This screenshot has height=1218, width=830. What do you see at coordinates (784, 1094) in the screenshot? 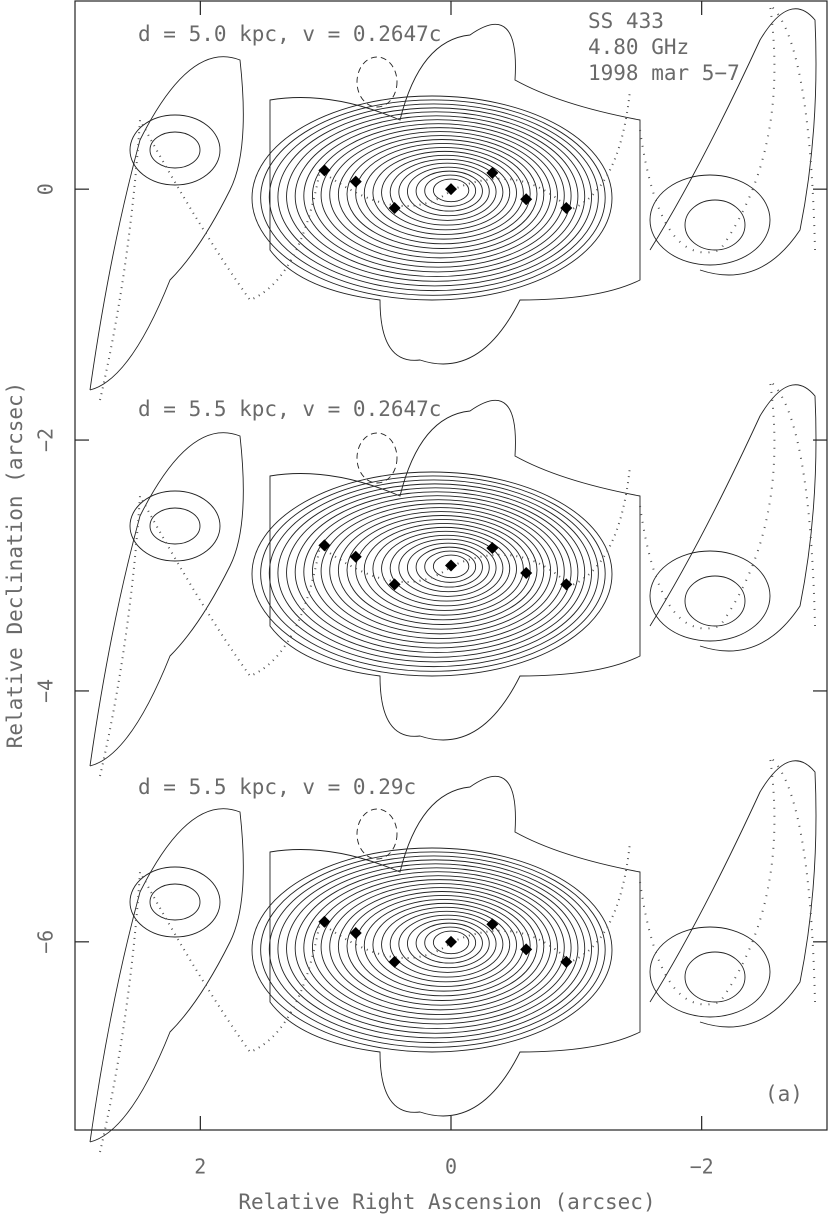
I see `annotation: (a)` at bounding box center [784, 1094].